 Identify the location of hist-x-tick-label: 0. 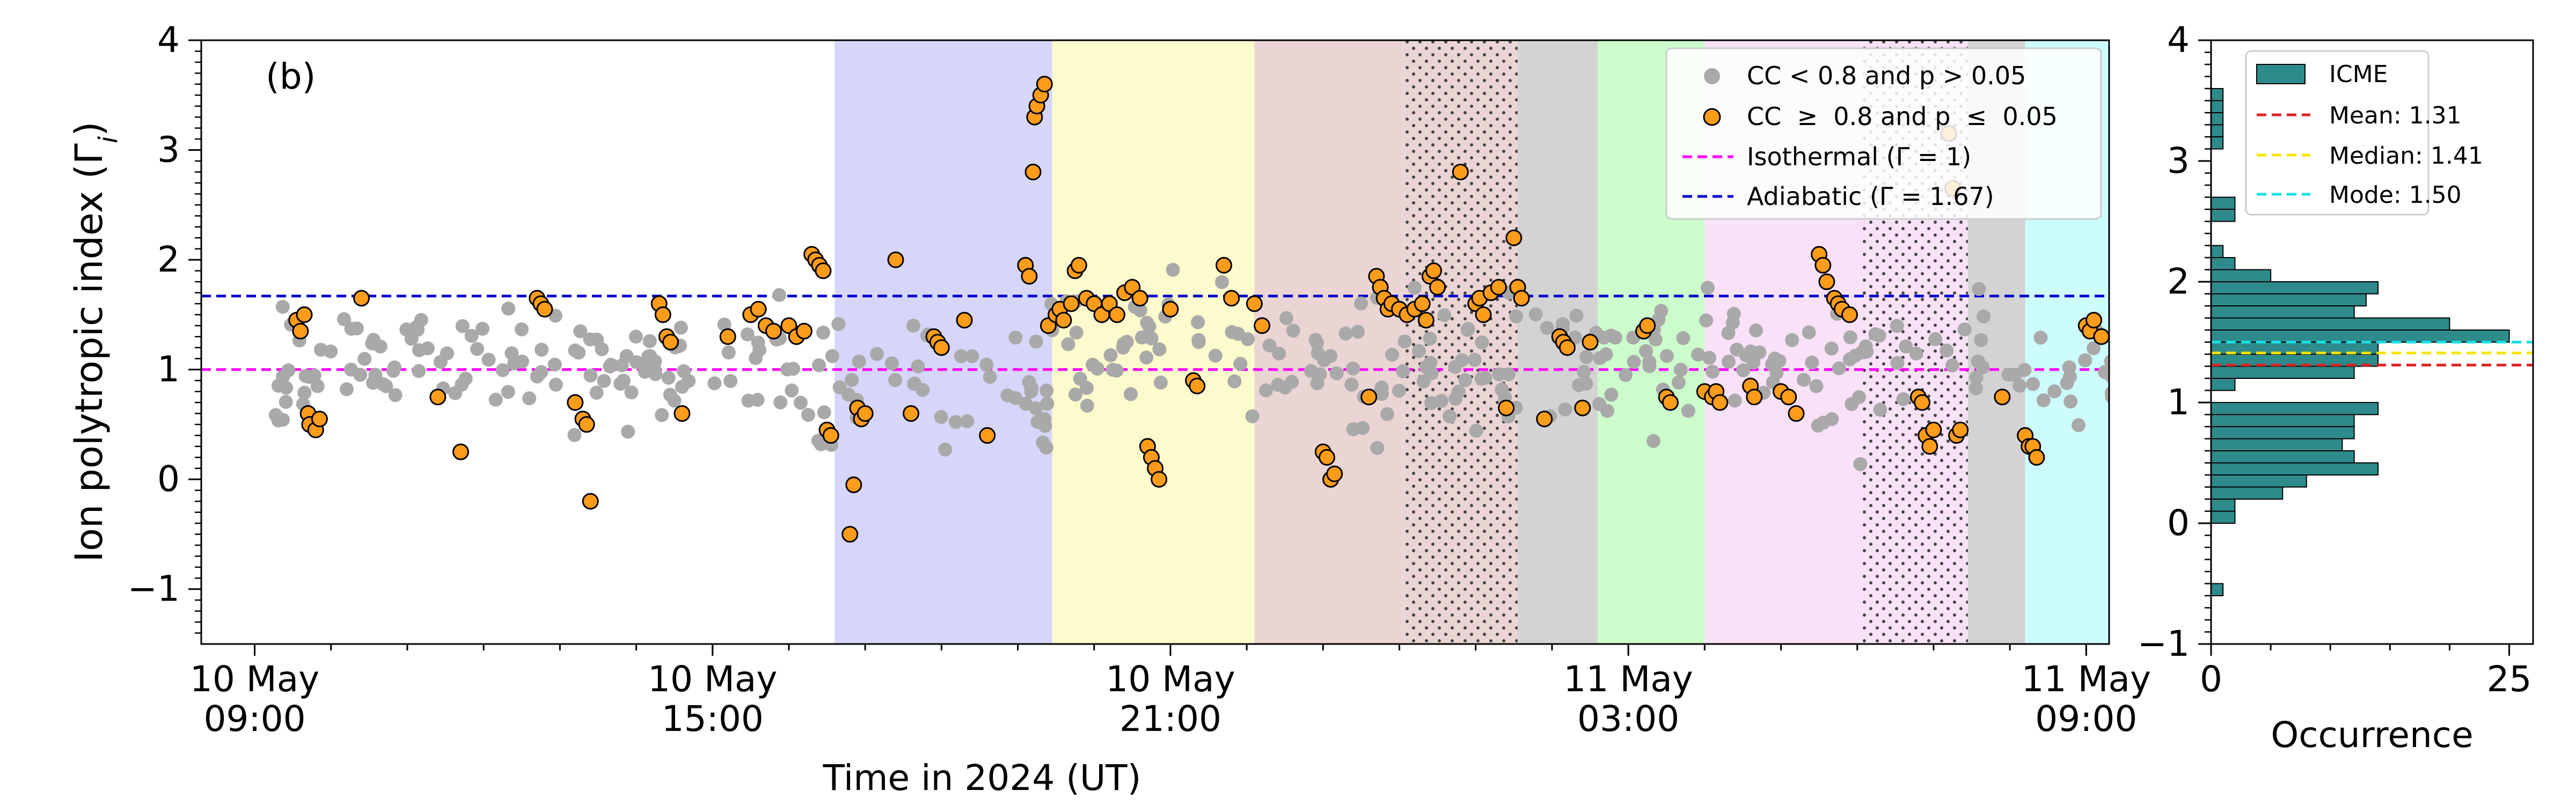
(2211, 679).